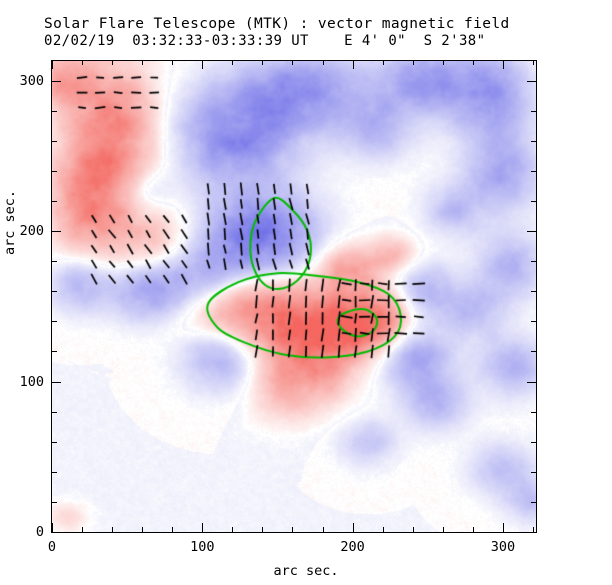  What do you see at coordinates (31, 381) in the screenshot?
I see `y-tick-label: 100` at bounding box center [31, 381].